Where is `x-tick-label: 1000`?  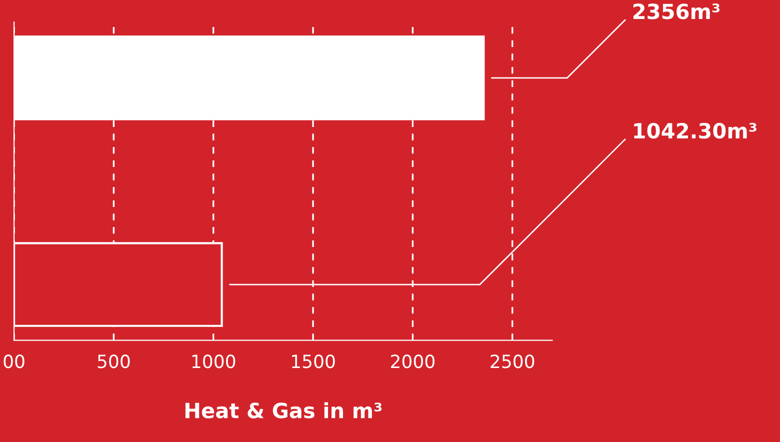 x-tick-label: 1000 is located at coordinates (214, 361).